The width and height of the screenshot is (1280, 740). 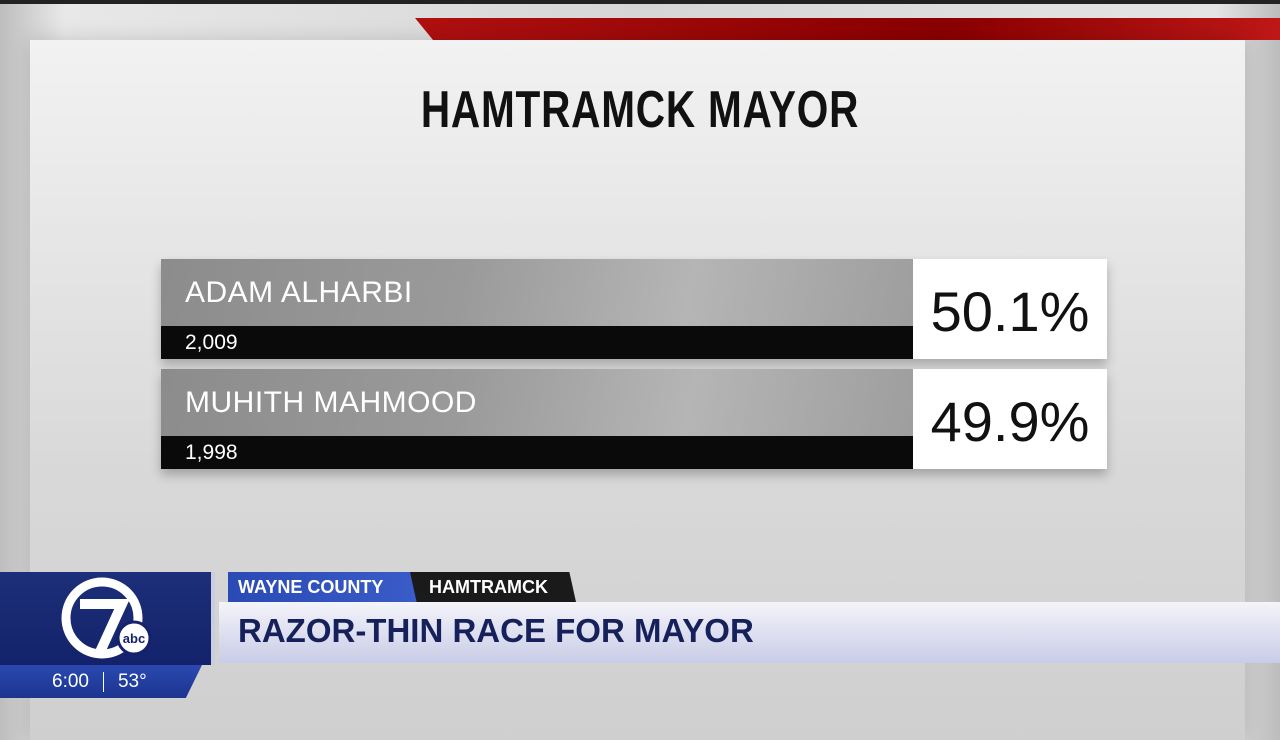 What do you see at coordinates (640, 2) in the screenshot?
I see `top-strip` at bounding box center [640, 2].